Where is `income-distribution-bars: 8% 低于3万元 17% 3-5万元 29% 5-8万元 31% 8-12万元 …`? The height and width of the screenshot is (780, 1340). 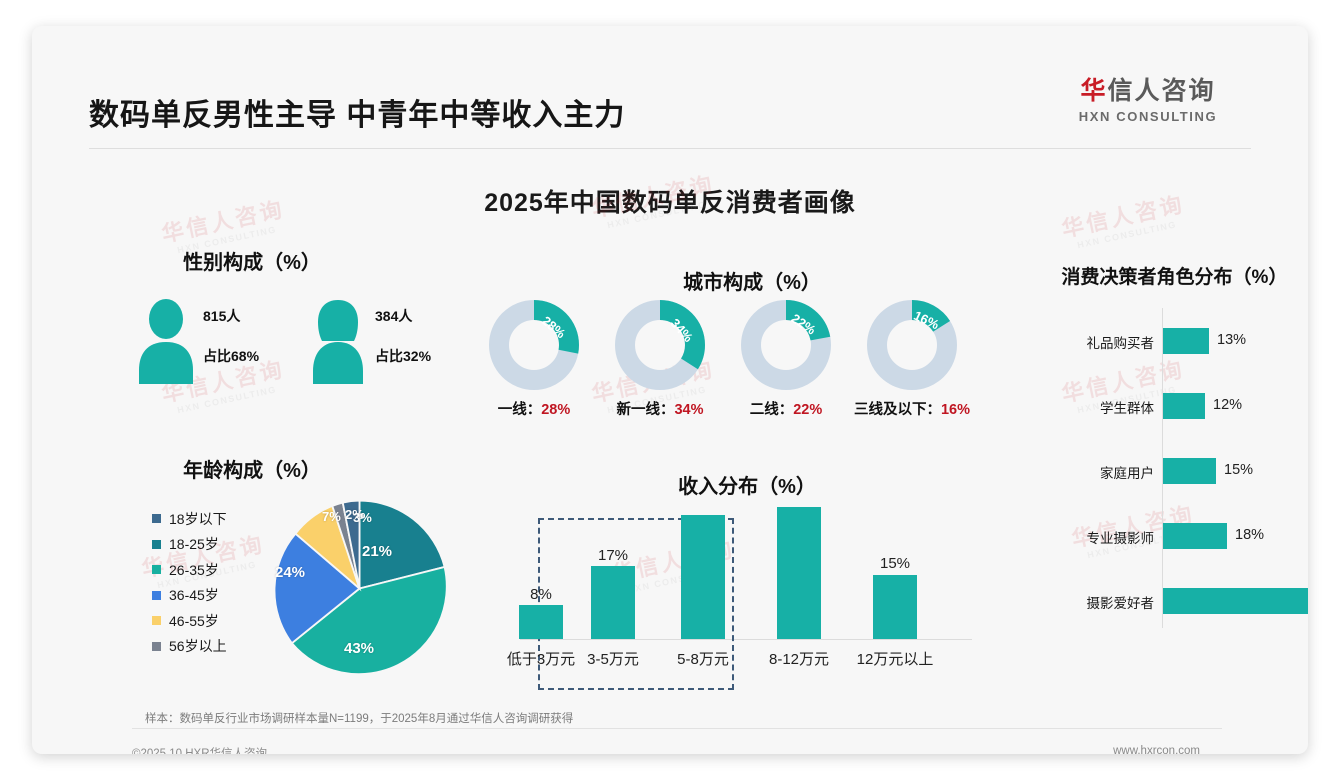
income-distribution-bars: 8% 低于3万元 17% 3-5万元 29% 5-8万元 31% 8-12万元 … is located at coordinates (744, 596).